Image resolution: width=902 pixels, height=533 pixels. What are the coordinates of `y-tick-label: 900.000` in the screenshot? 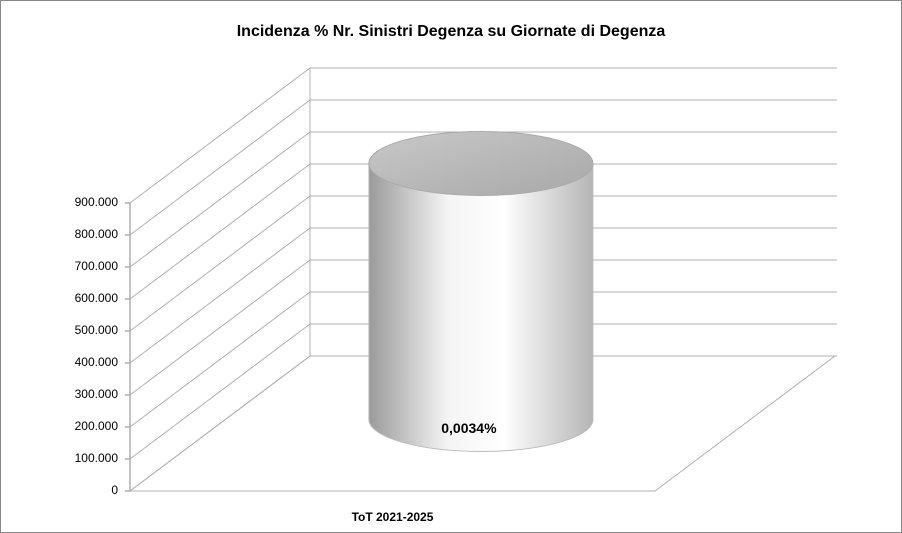 It's located at (97, 202).